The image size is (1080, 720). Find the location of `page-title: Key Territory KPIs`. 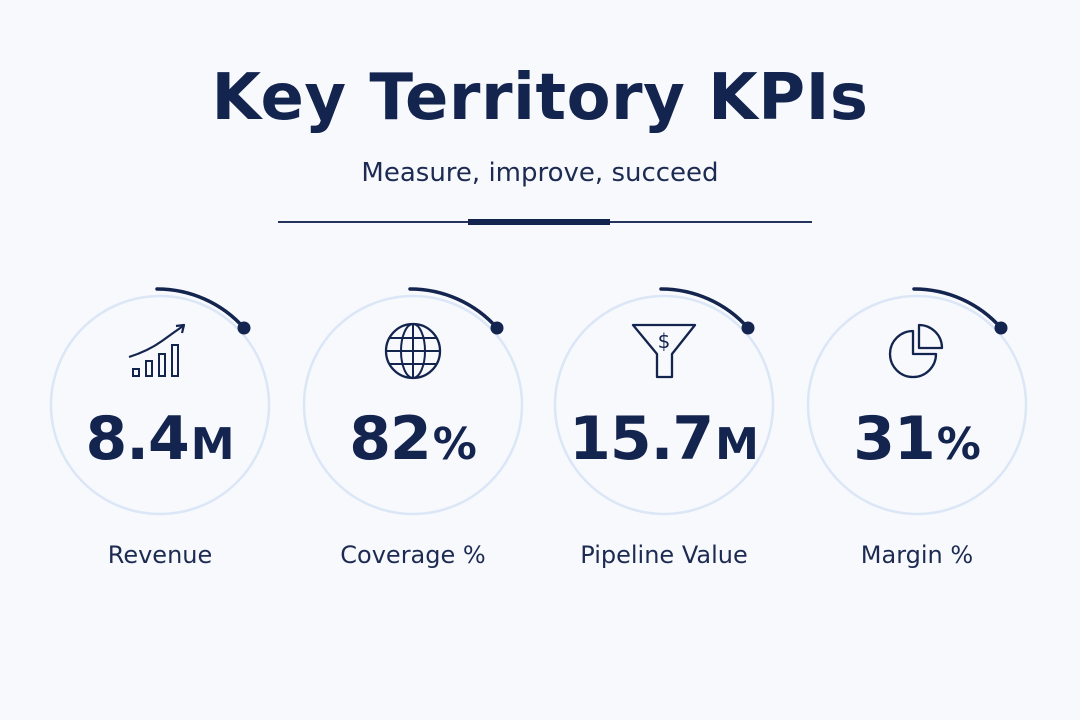

page-title: Key Territory KPIs is located at coordinates (540, 98).